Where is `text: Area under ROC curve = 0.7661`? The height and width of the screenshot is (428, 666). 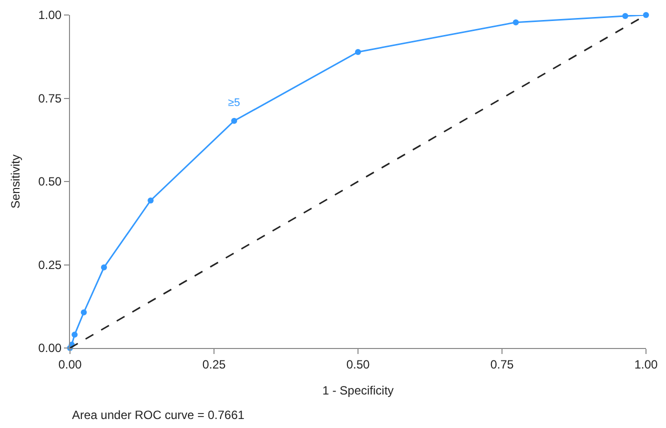
text: Area under ROC curve = 0.7661 is located at coordinates (158, 415).